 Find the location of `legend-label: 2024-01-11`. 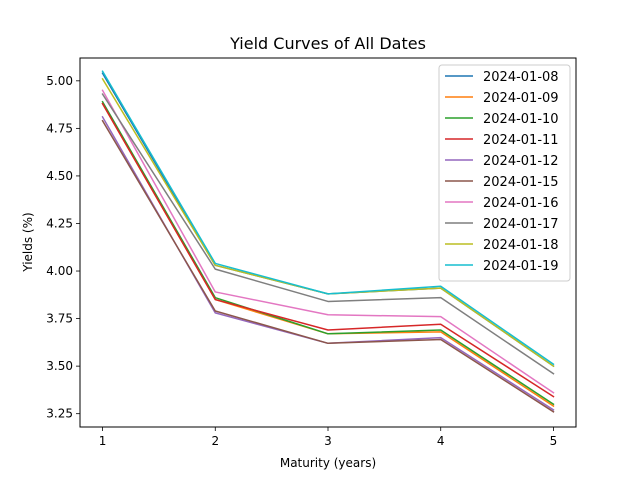

legend-label: 2024-01-11 is located at coordinates (521, 140).